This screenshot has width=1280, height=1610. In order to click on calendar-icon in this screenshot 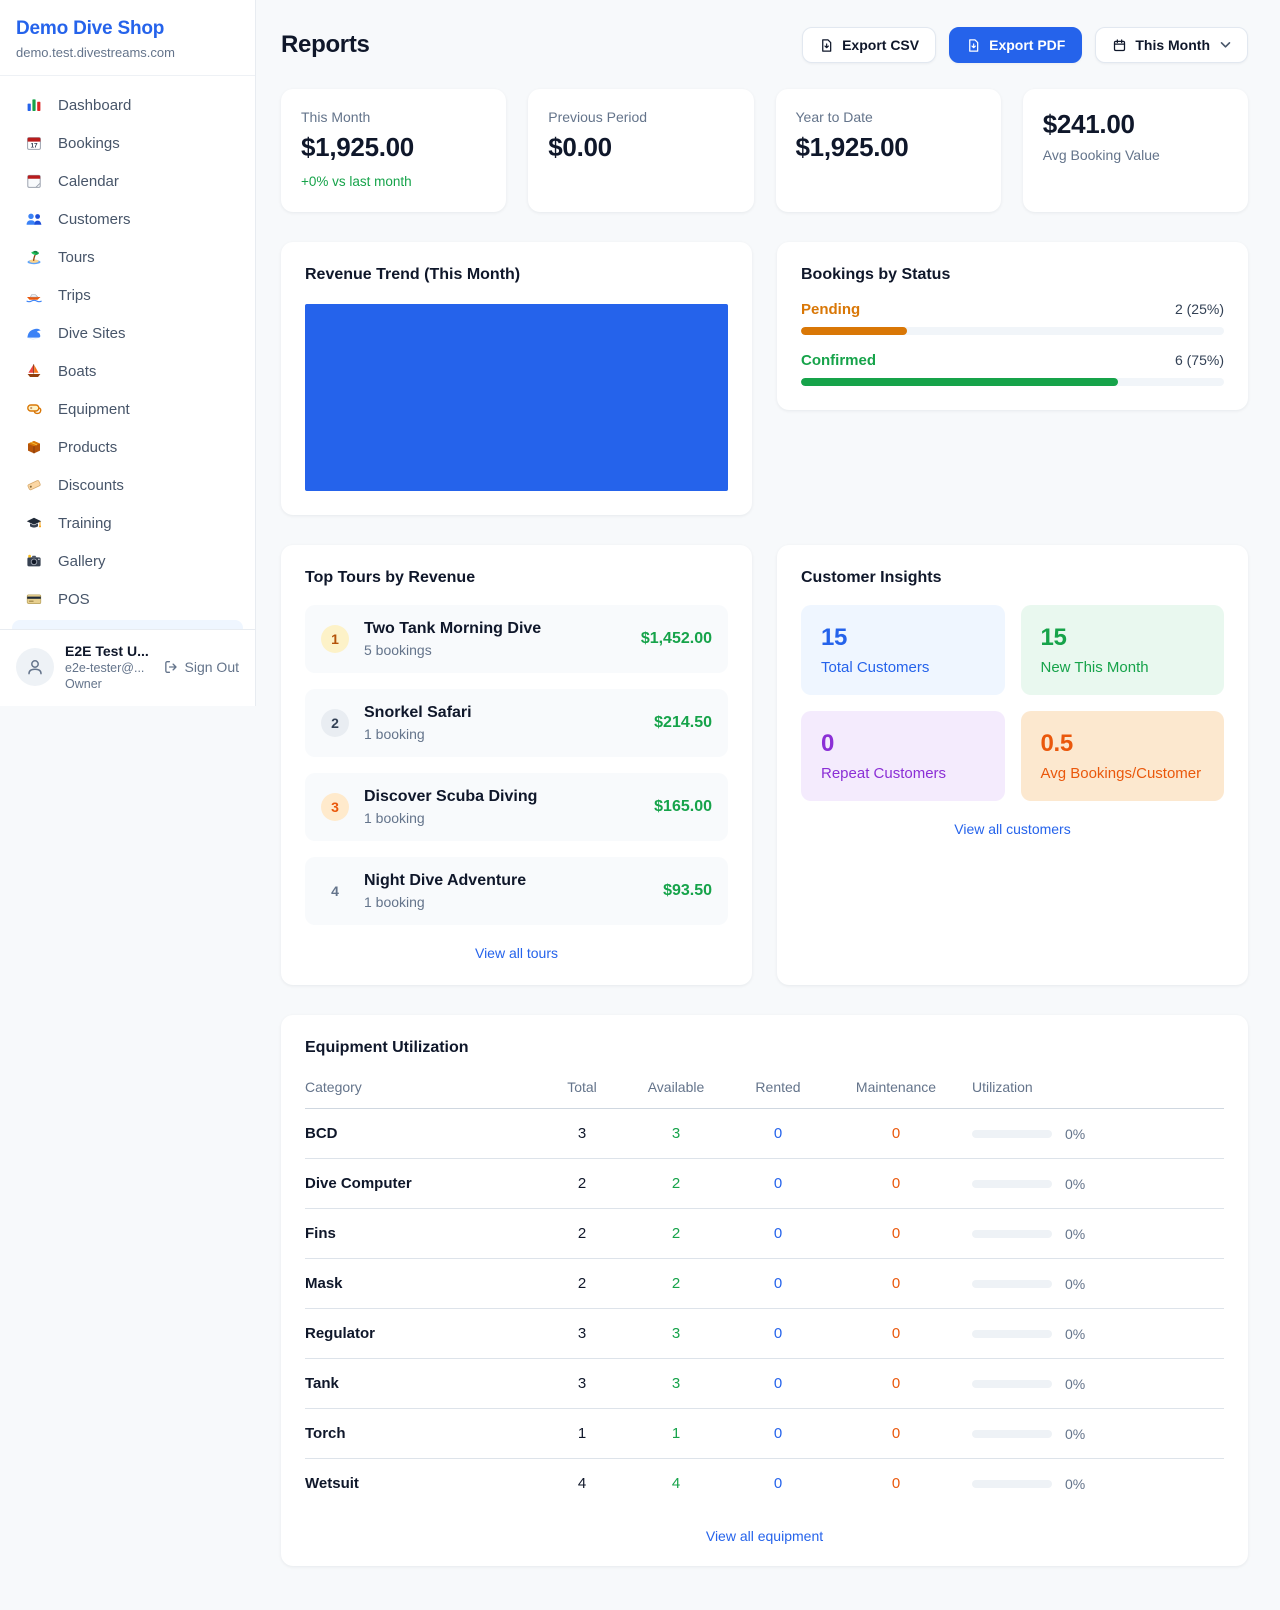, I will do `click(1120, 44)`.